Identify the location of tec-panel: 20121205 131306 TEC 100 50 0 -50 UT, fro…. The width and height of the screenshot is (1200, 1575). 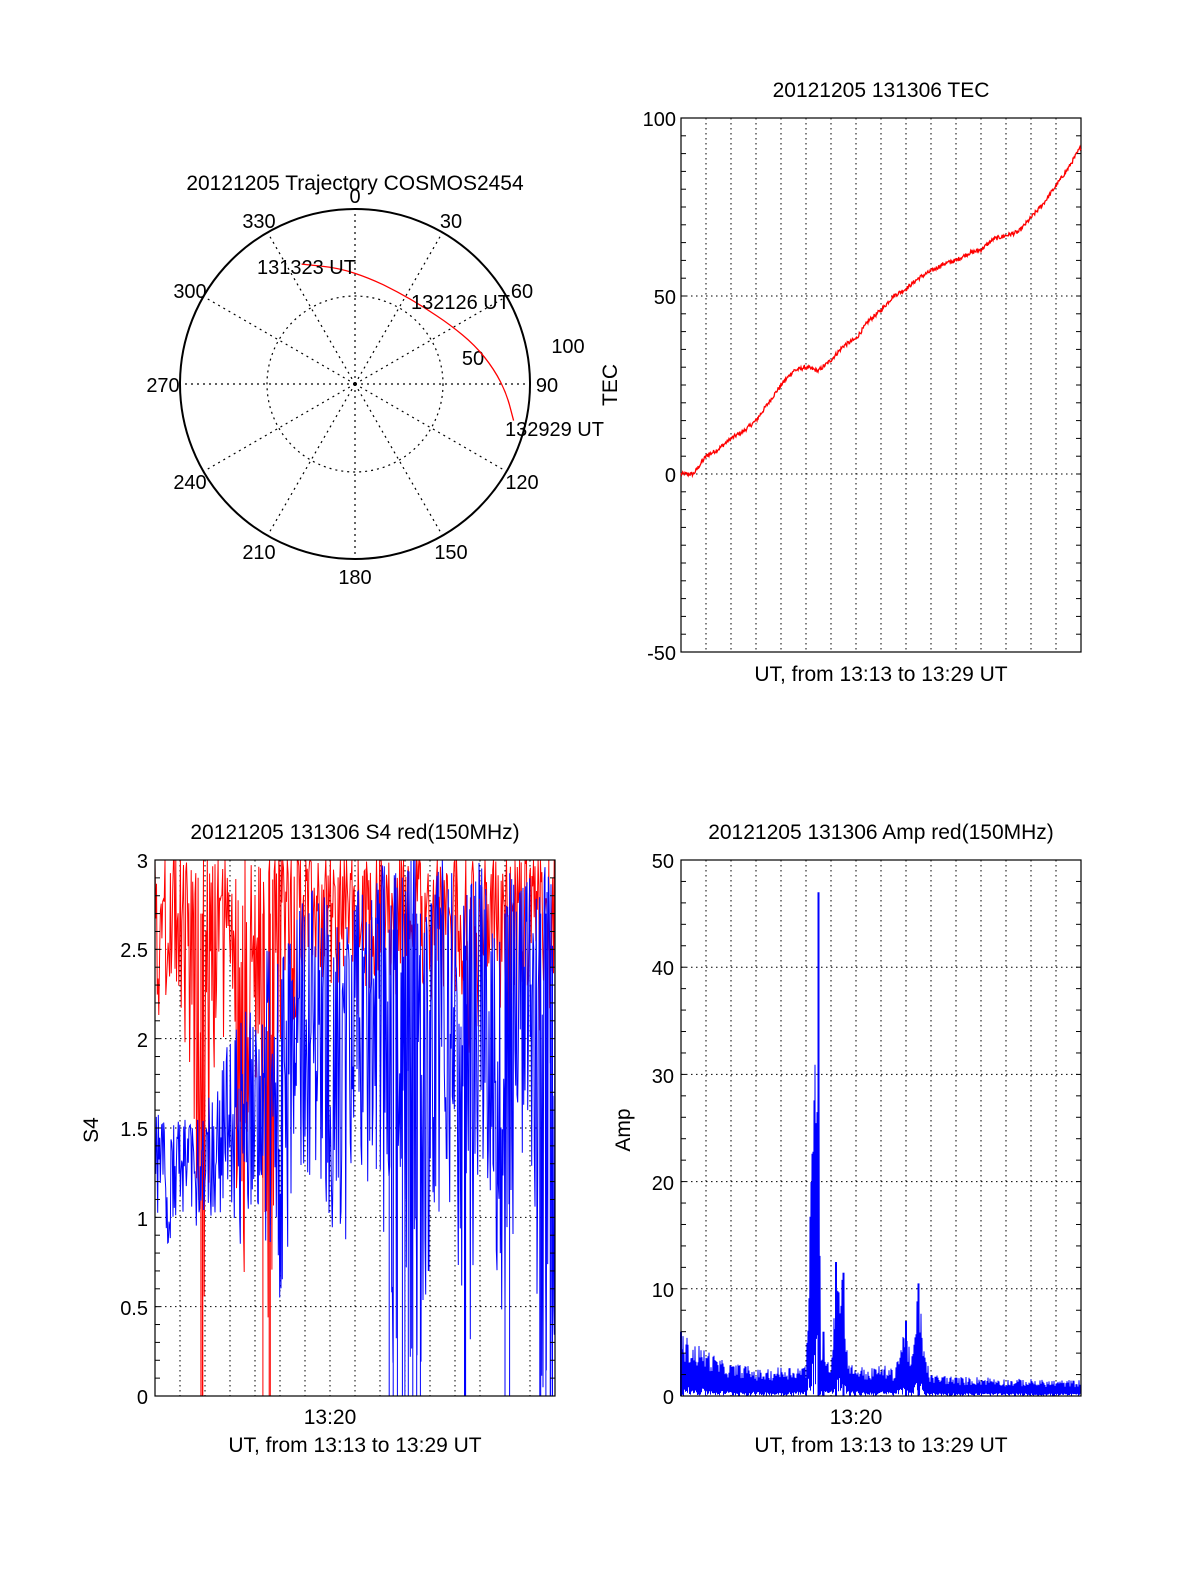
(862, 382).